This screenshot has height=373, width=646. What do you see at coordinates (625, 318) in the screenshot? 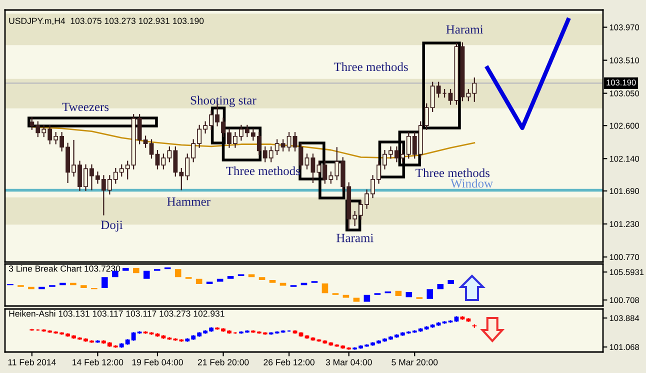
I see `y-tick-label: 103.884` at bounding box center [625, 318].